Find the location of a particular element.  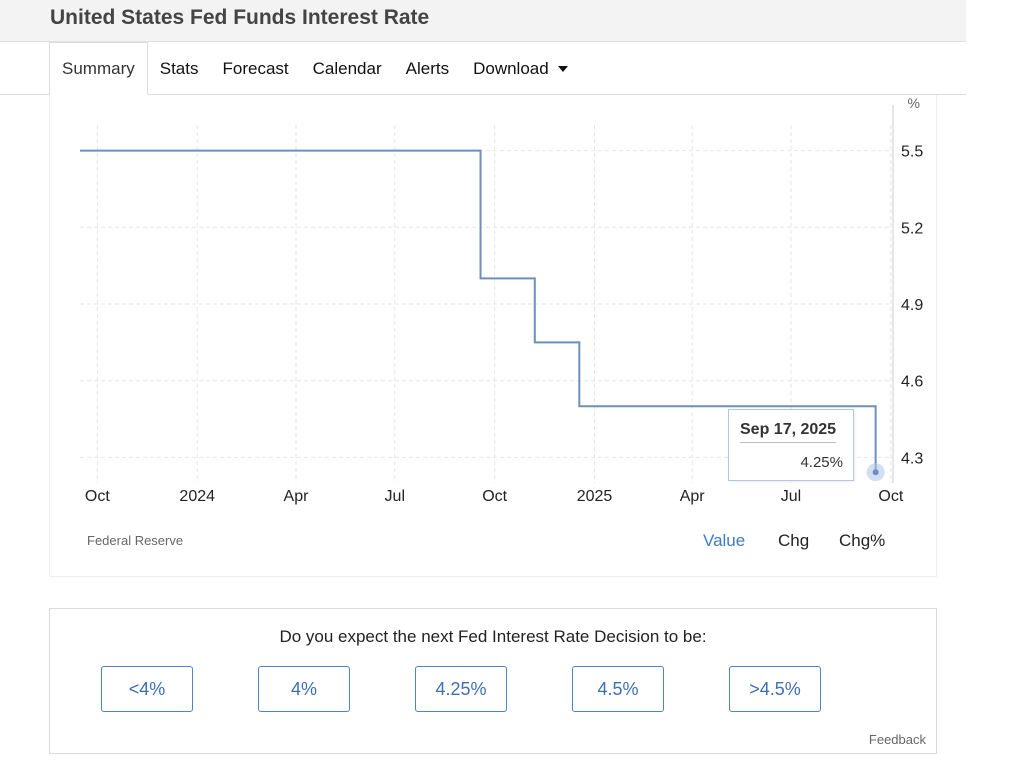

x-tick-label: 2024 is located at coordinates (197, 496).